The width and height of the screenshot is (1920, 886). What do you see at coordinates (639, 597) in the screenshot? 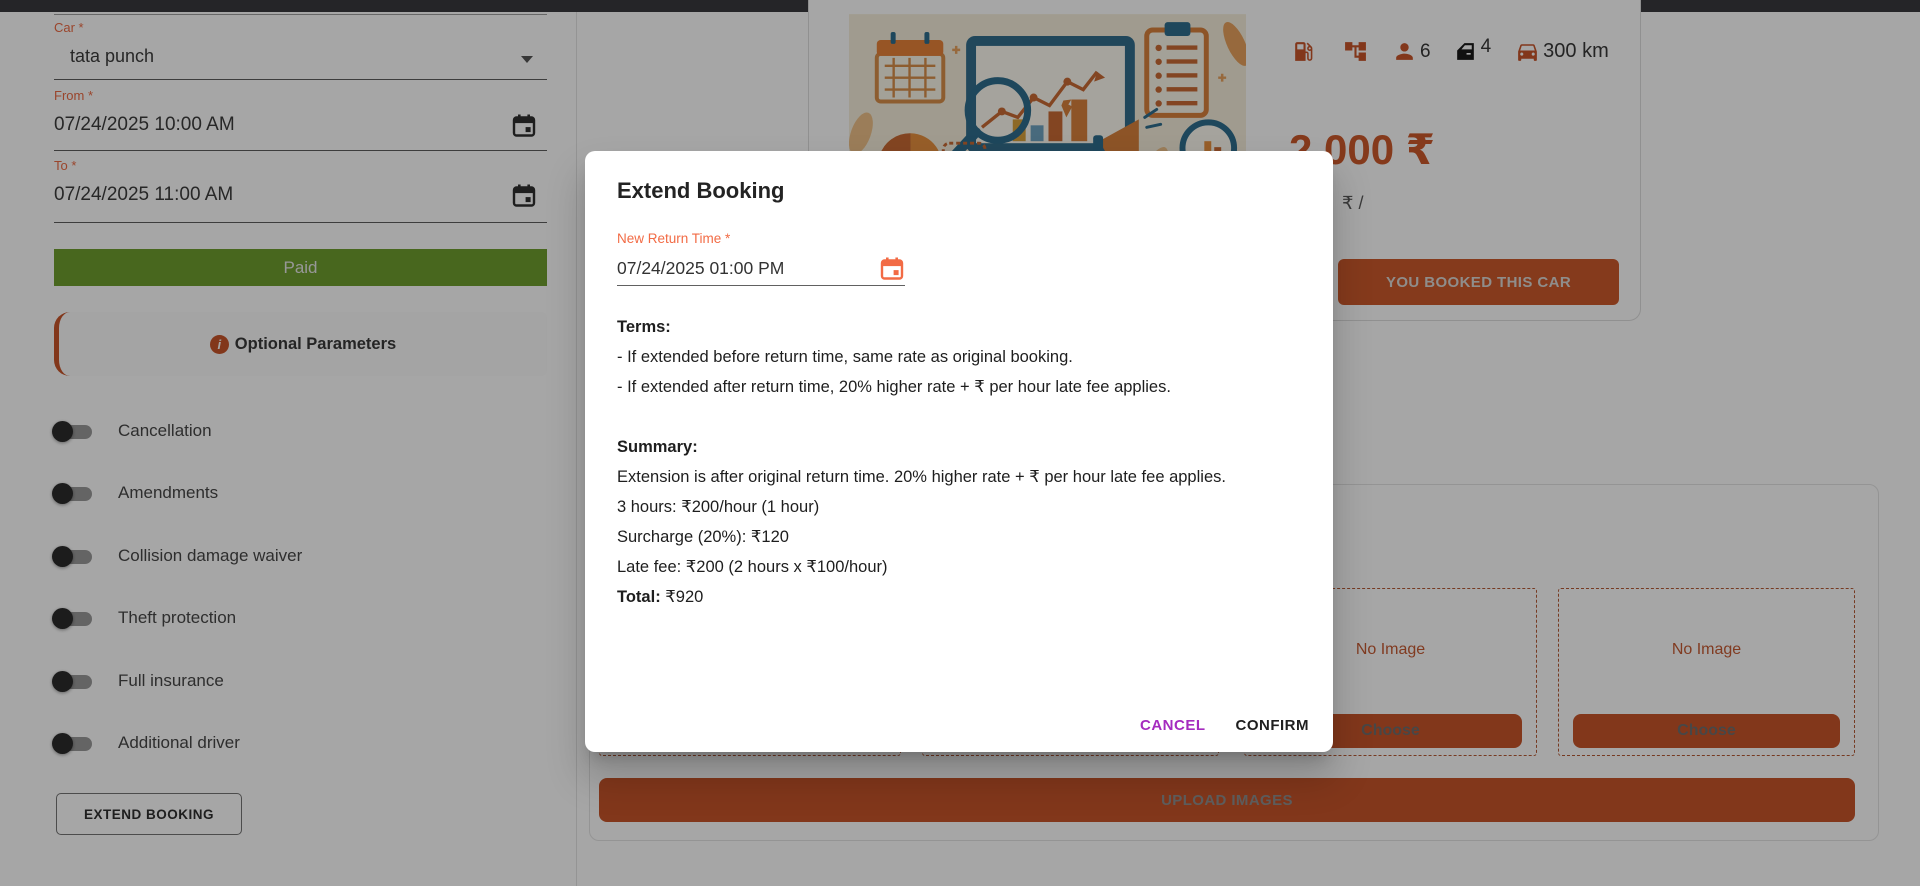
I see `total-label: Total:` at bounding box center [639, 597].